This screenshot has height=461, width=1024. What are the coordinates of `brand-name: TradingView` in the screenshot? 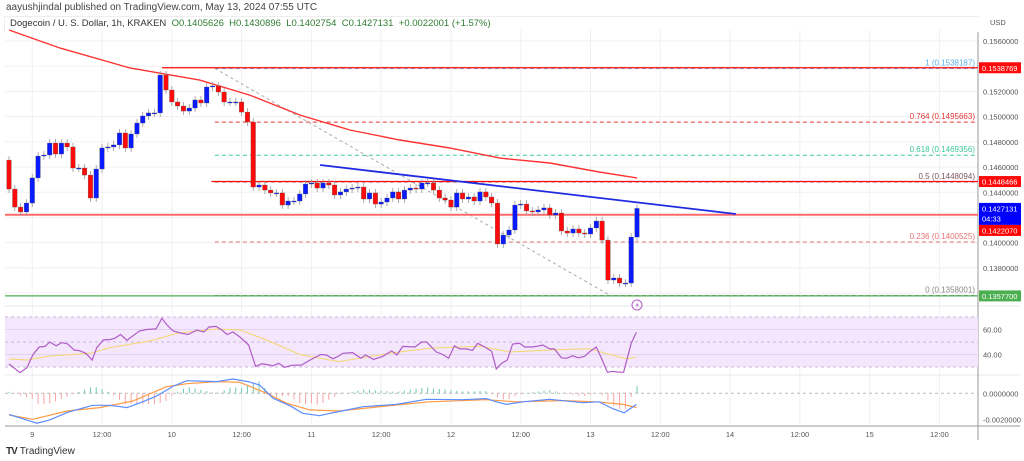 It's located at (47, 451).